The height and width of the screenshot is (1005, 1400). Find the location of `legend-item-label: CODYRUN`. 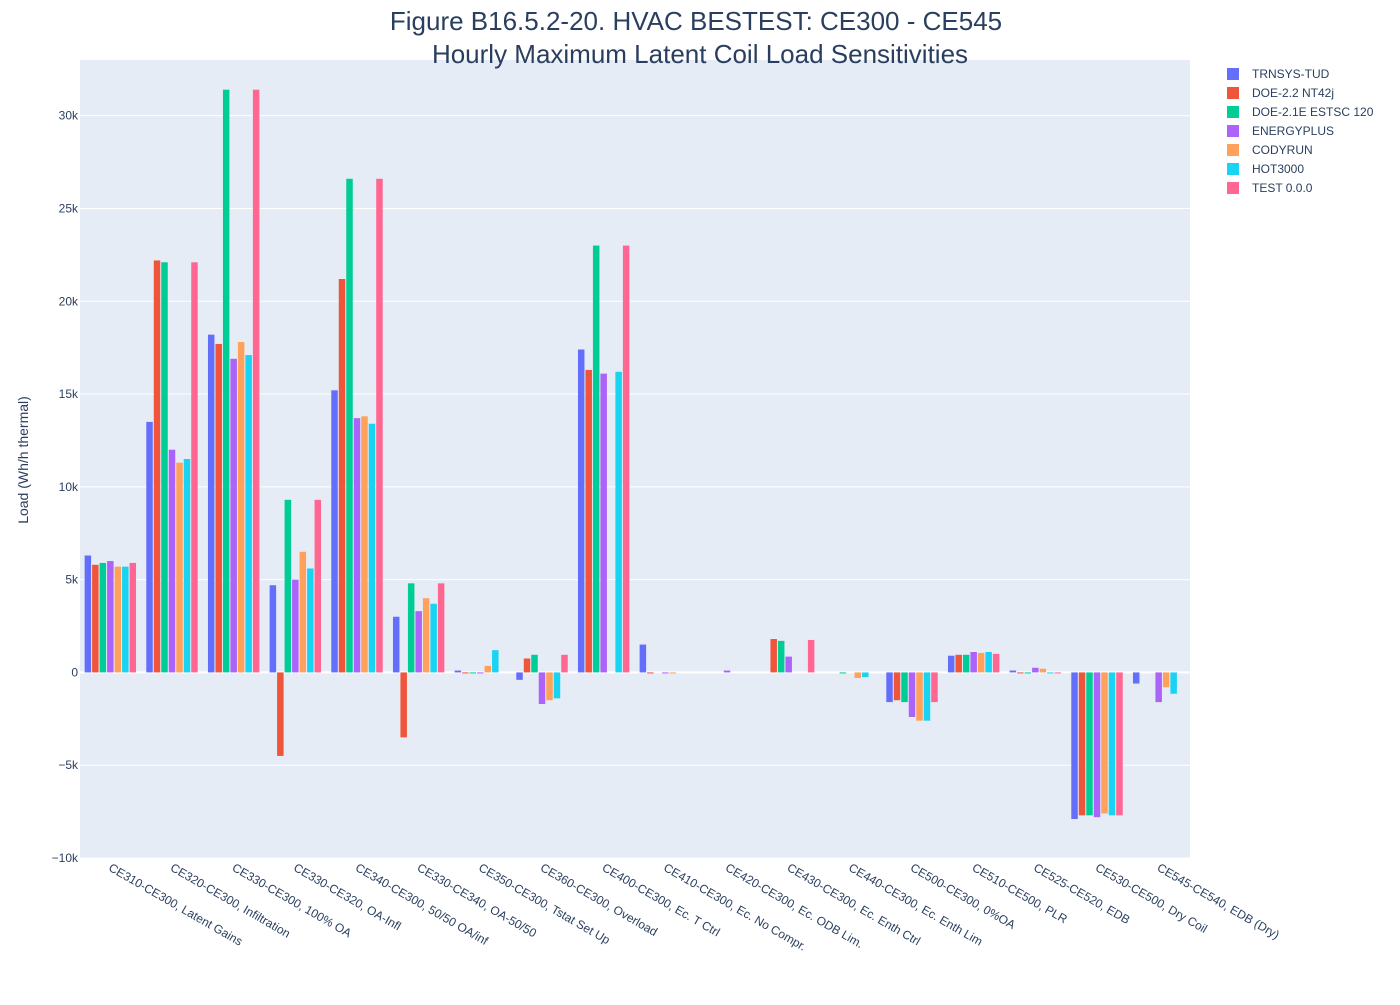

legend-item-label: CODYRUN is located at coordinates (1282, 150).